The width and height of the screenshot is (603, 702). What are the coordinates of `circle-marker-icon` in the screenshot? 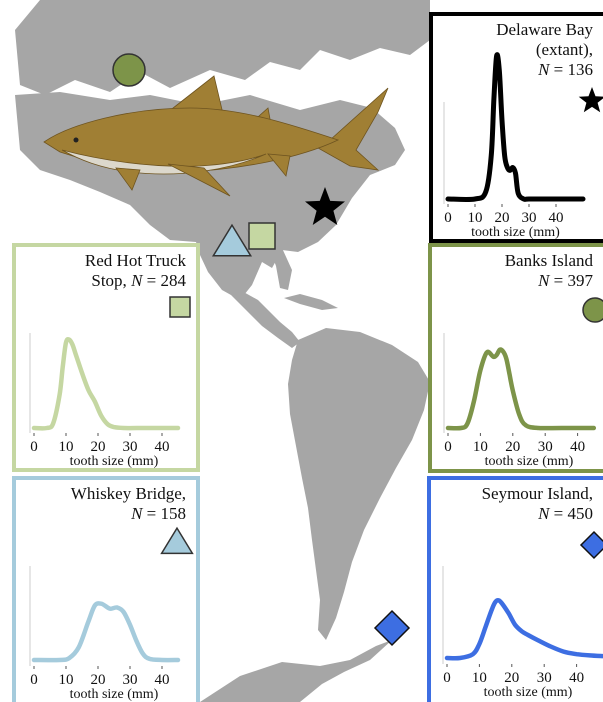 It's located at (591, 310).